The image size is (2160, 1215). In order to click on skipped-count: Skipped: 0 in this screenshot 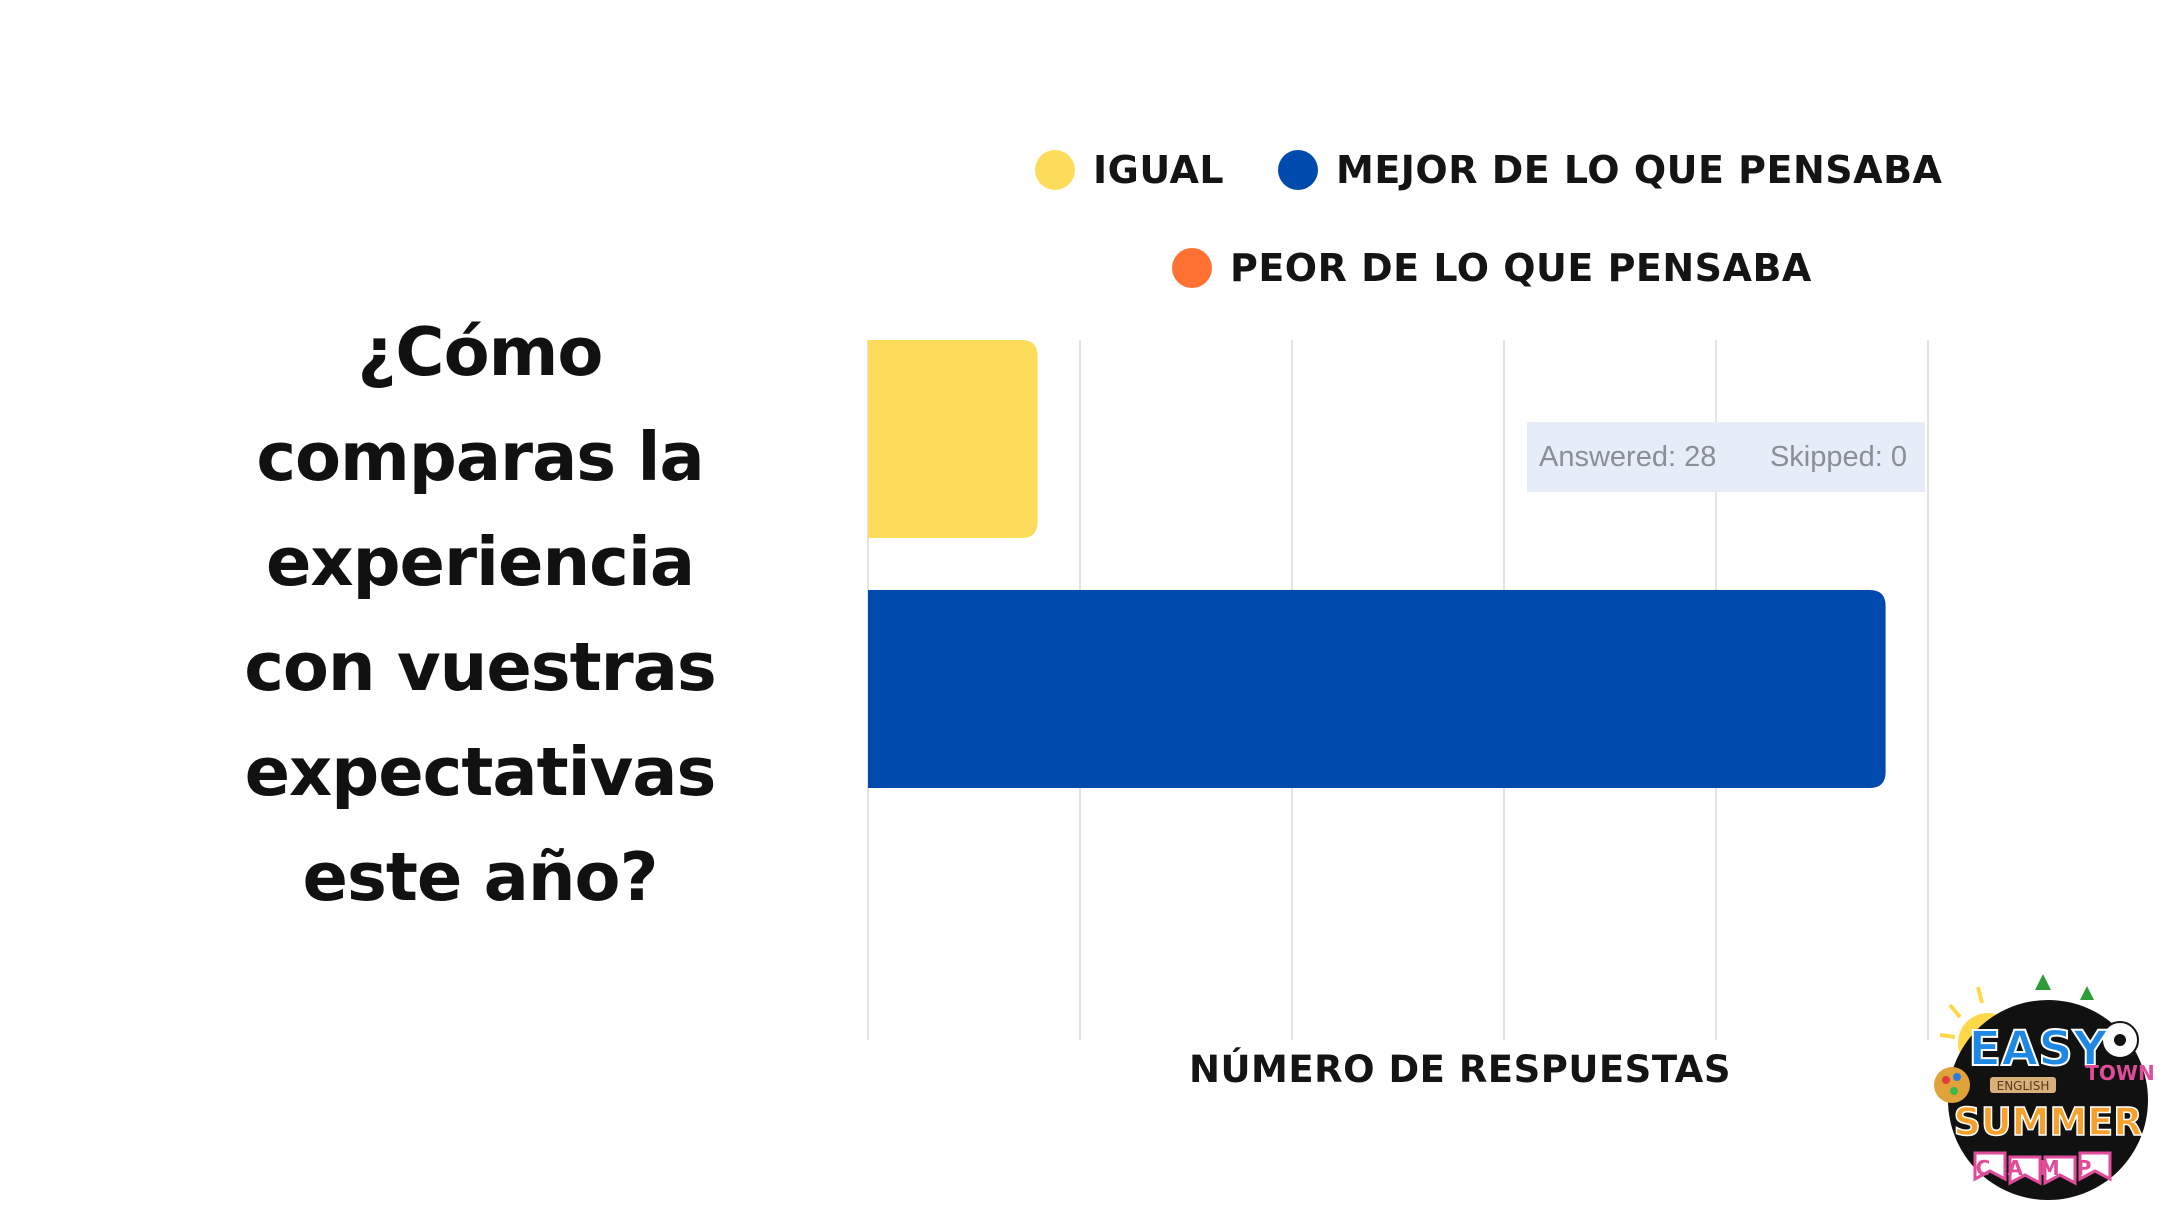, I will do `click(1838, 456)`.